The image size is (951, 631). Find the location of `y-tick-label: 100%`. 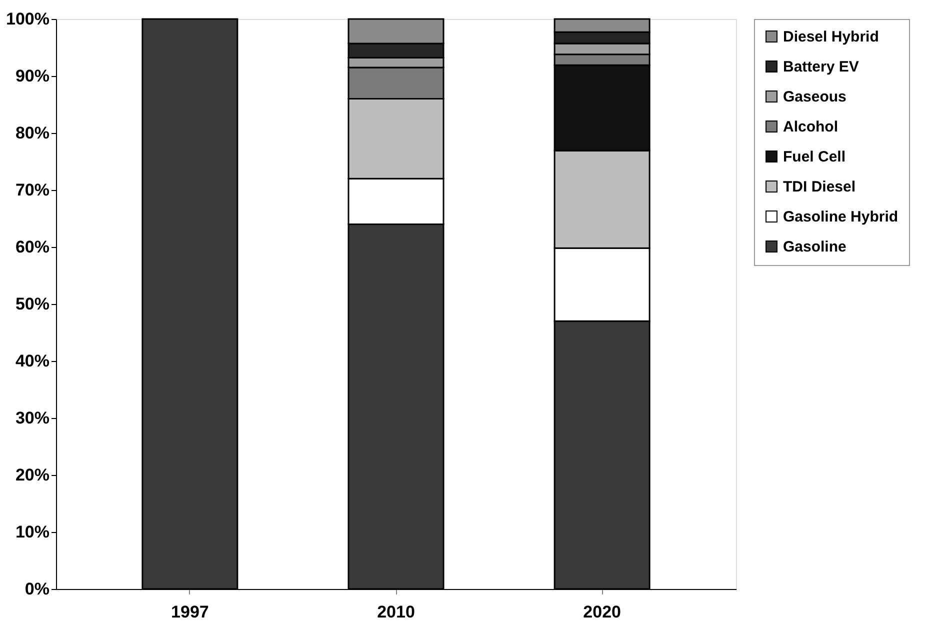

y-tick-label: 100% is located at coordinates (28, 19).